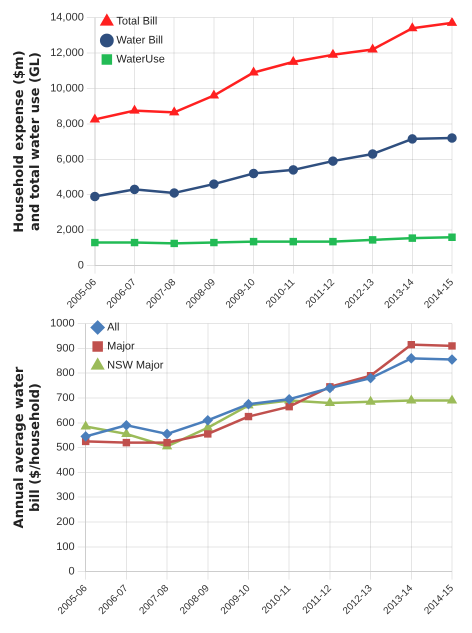  I want to click on y-tick-label: 100, so click(65, 546).